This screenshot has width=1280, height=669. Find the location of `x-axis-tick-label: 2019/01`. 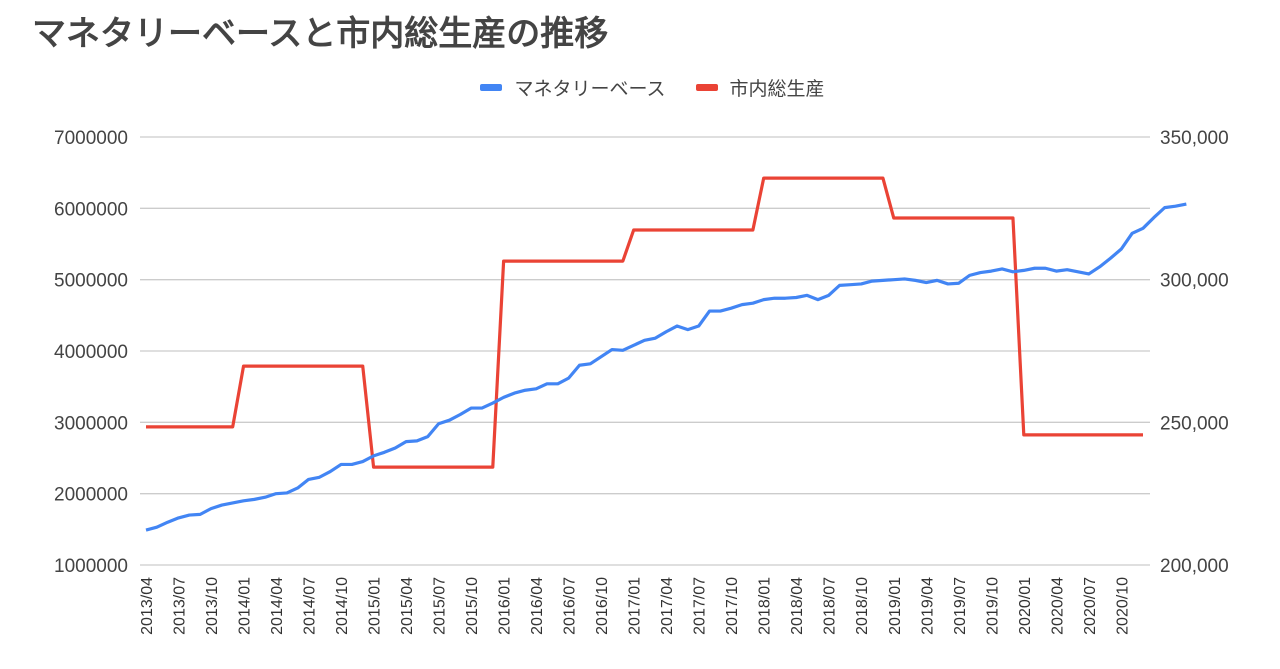

x-axis-tick-label: 2019/01 is located at coordinates (895, 606).